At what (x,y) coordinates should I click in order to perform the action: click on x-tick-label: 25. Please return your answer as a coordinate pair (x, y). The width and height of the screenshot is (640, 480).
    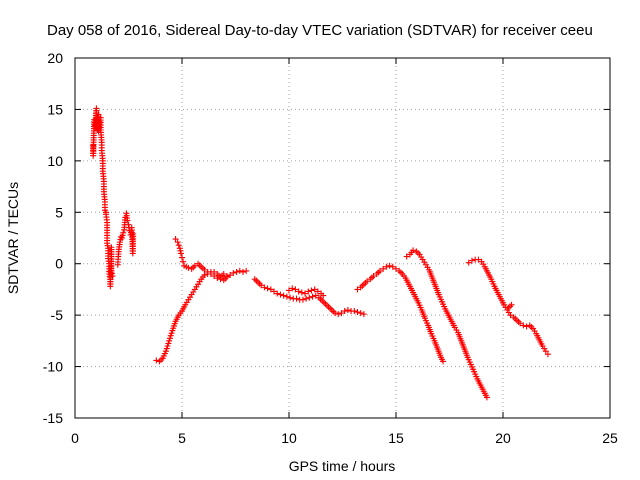
    Looking at the image, I should click on (610, 438).